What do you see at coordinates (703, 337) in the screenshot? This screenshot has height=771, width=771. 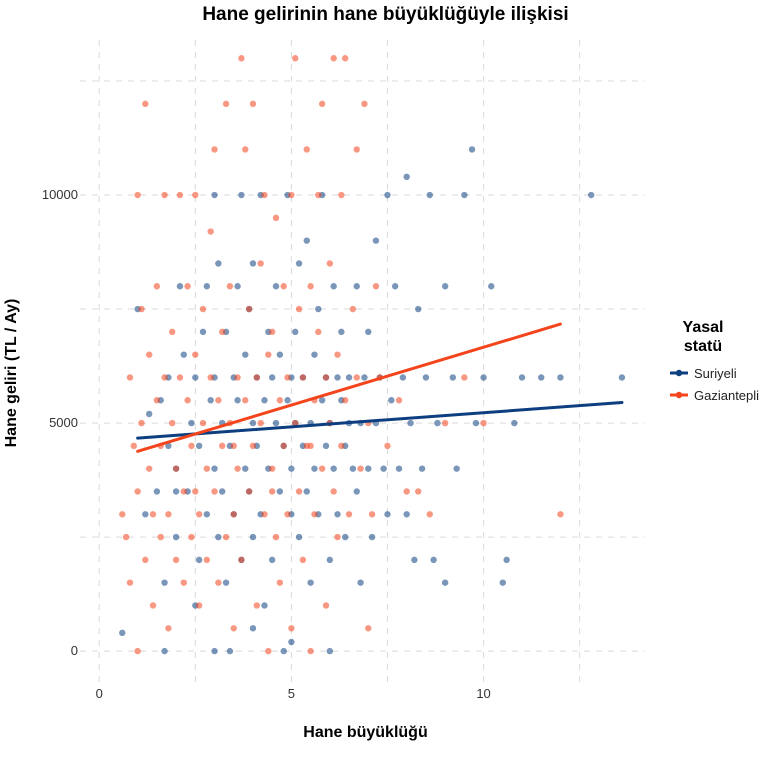 I see `legend-title: Yasal statü` at bounding box center [703, 337].